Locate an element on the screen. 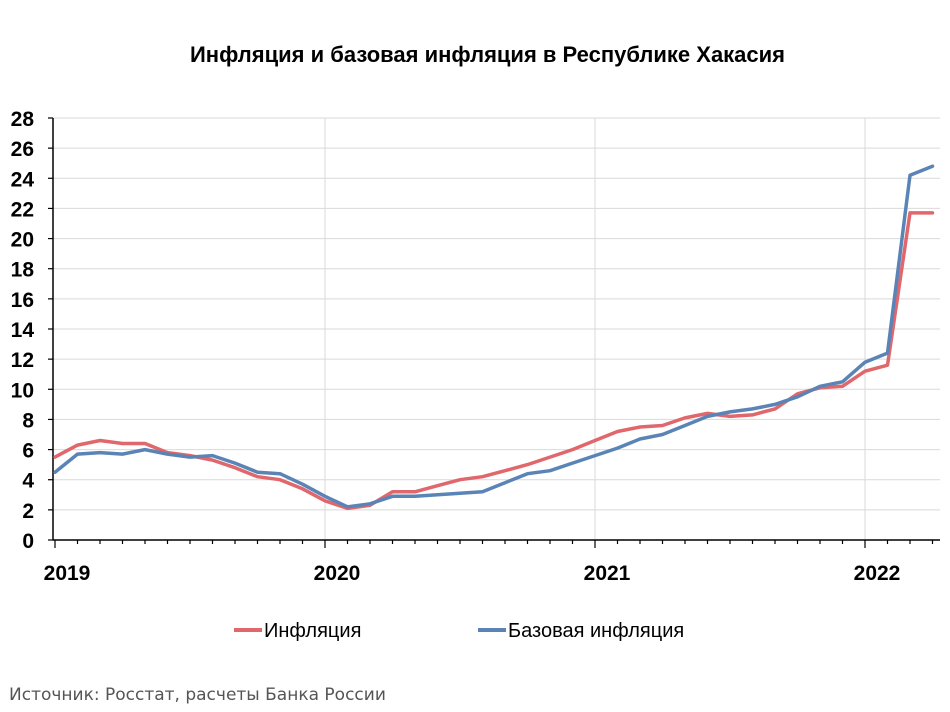  y-tick-label: 18 is located at coordinates (23, 270).